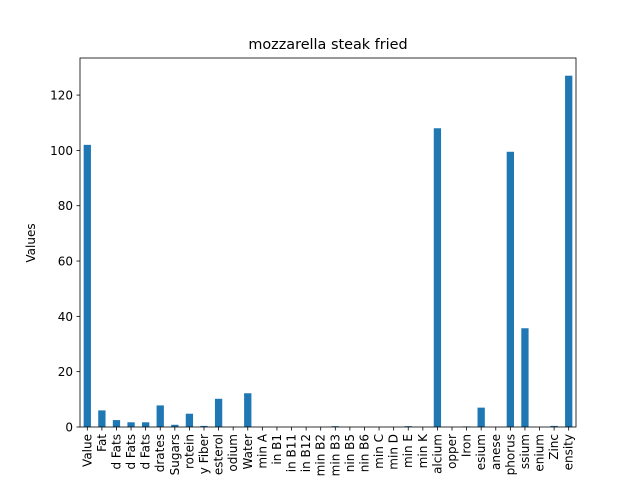  I want to click on y-axis-title: Values, so click(31, 242).